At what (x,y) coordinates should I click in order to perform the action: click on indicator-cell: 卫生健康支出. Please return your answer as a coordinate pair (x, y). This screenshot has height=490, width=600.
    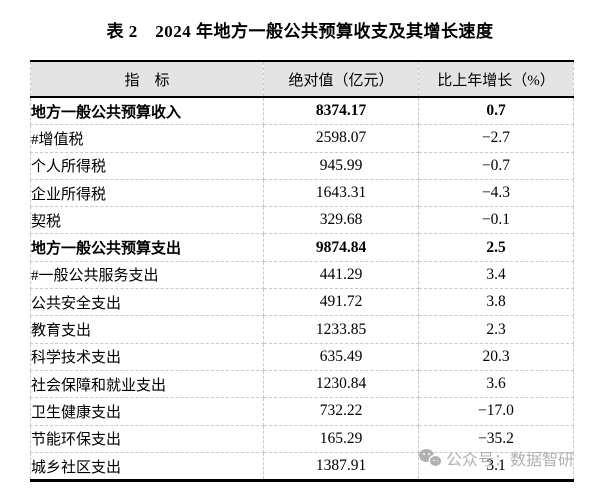
    Looking at the image, I should click on (147, 411).